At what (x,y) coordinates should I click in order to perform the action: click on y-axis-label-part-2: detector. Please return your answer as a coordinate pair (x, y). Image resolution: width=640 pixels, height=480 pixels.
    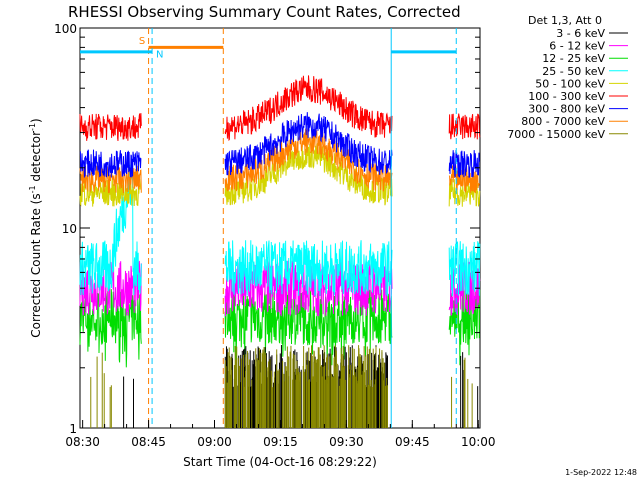
    Looking at the image, I should click on (36, 158).